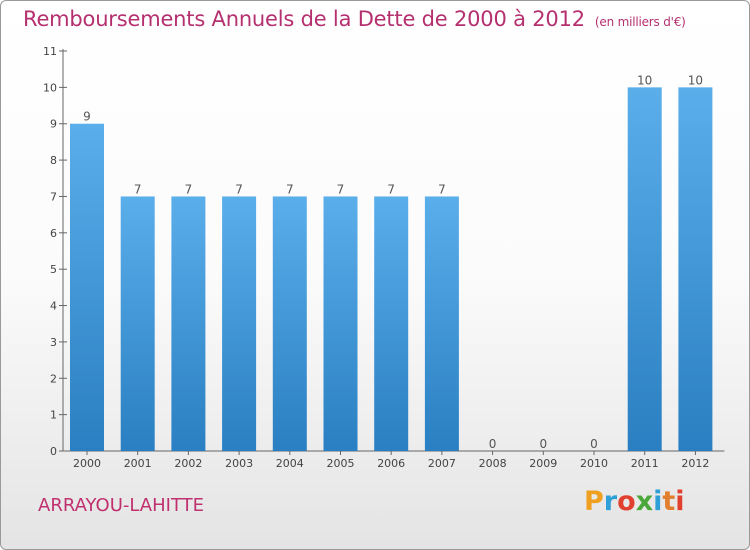 This screenshot has height=550, width=750. Describe the element at coordinates (53, 196) in the screenshot. I see `y-tick-label: 7` at that location.